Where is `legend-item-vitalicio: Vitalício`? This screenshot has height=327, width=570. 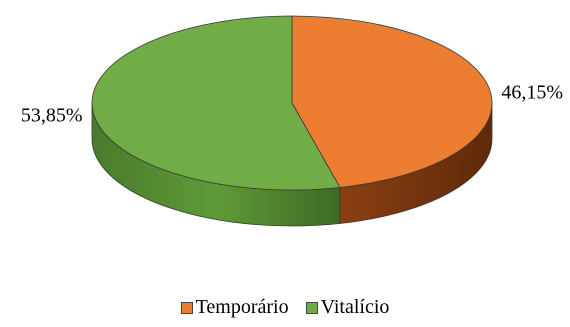 legend-item-vitalicio: Vitalício is located at coordinates (347, 307).